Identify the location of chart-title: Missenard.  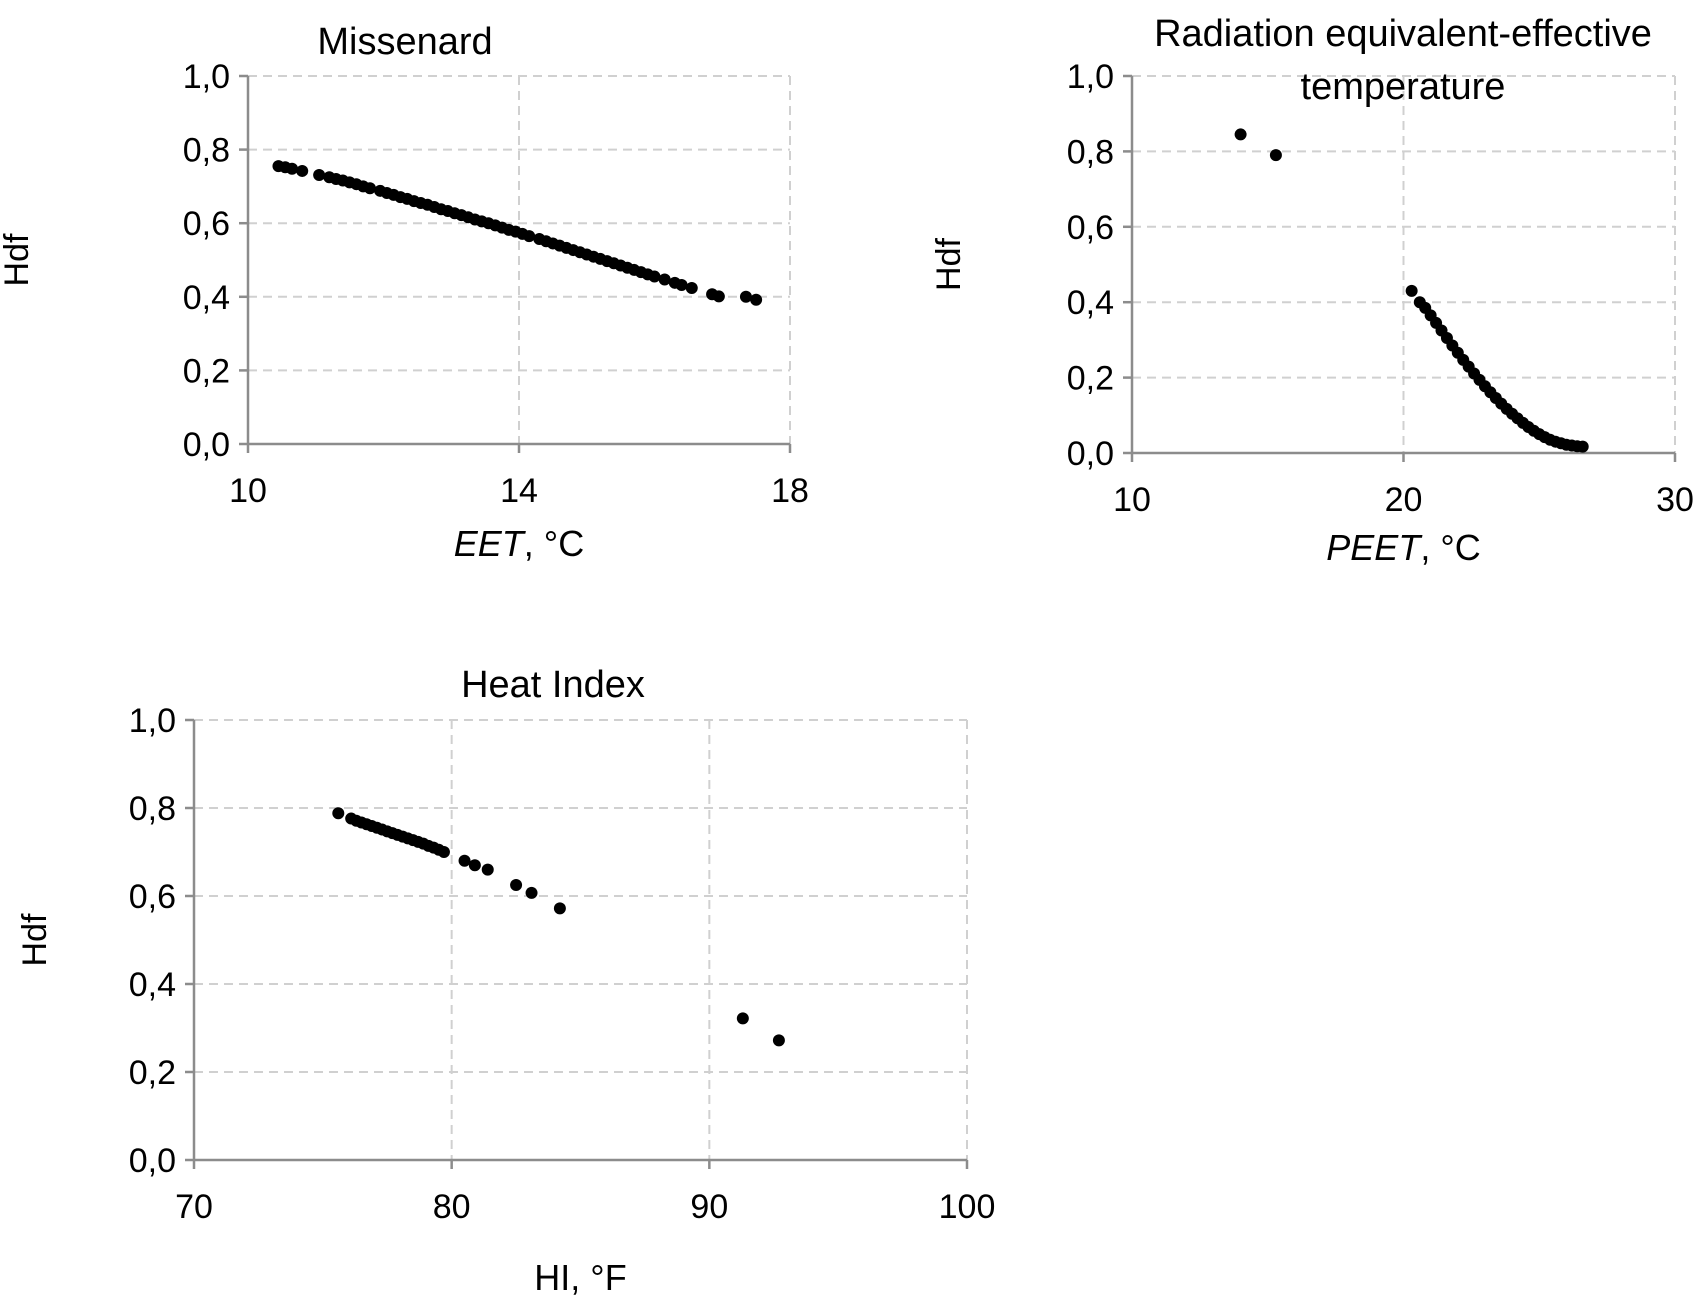
(404, 42).